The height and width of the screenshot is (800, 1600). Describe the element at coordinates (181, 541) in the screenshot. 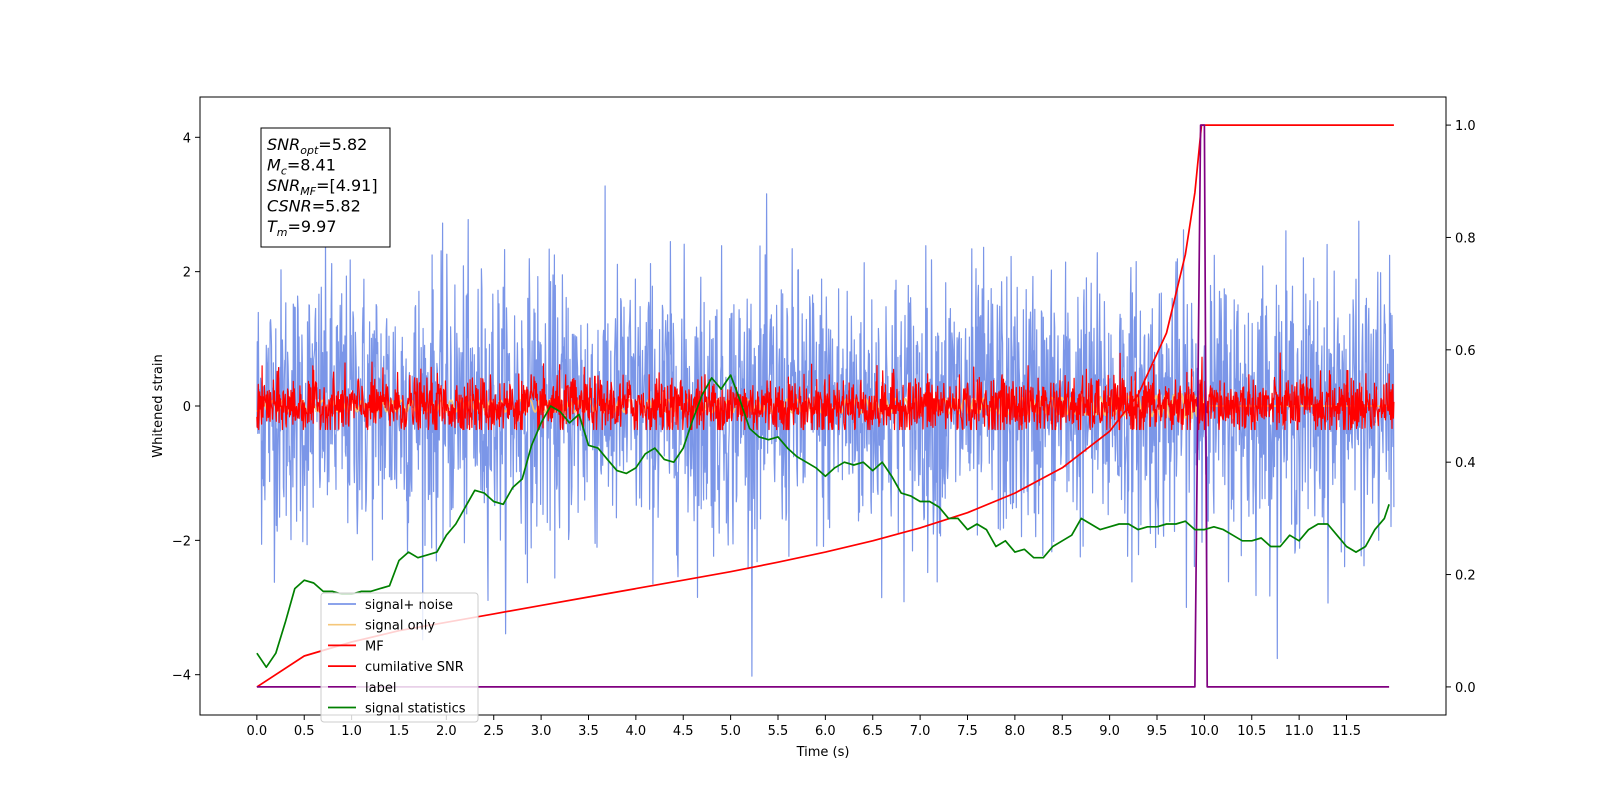

I see `y-tick-label: −2` at that location.